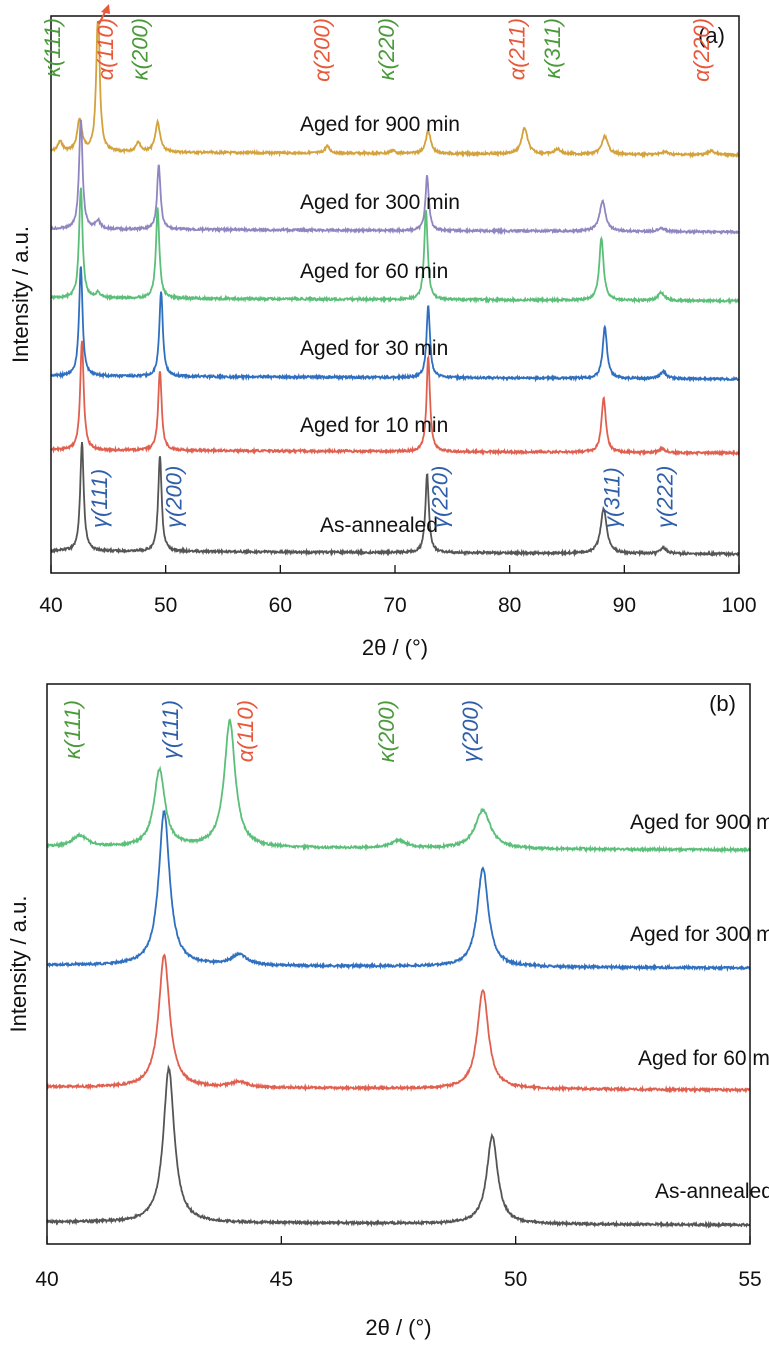 This screenshot has height=1360, width=769. Describe the element at coordinates (515, 1279) in the screenshot. I see `panel-b-x-tick-label-50: 50` at that location.